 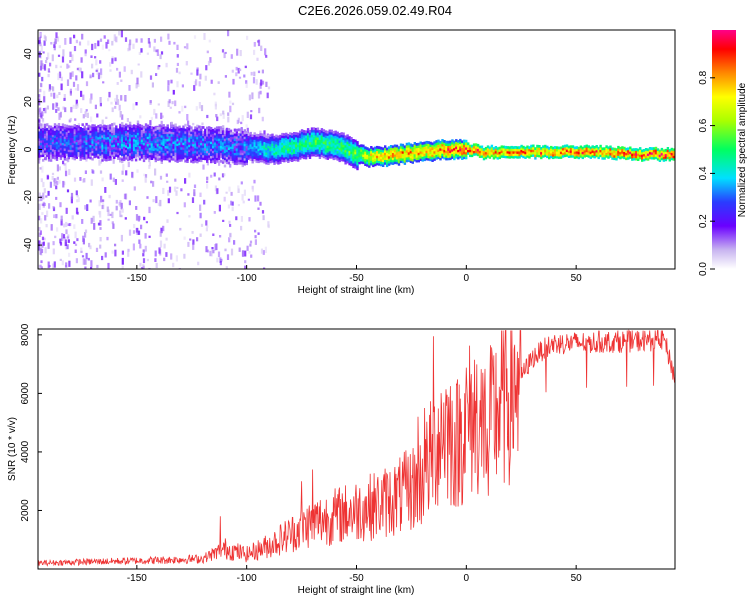 What do you see at coordinates (577, 278) in the screenshot?
I see `x-tick-label: 50` at bounding box center [577, 278].